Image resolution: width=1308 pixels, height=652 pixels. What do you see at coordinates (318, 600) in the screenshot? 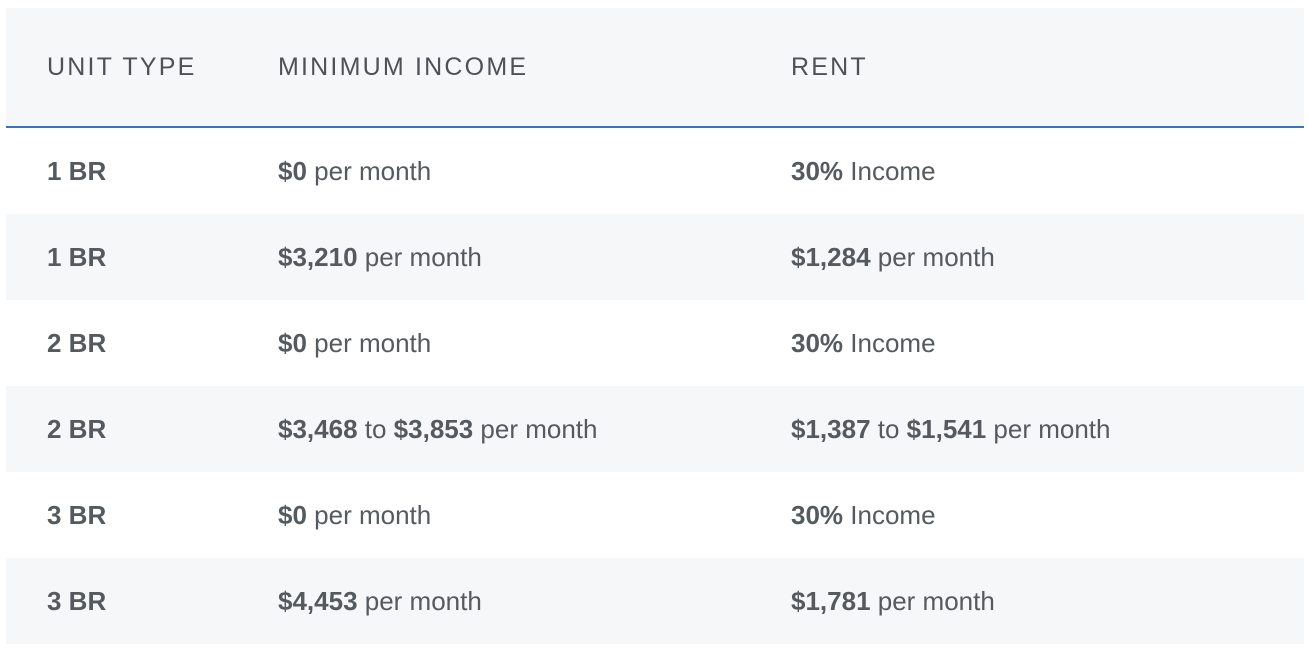
I see `income-amount: $4,453` at bounding box center [318, 600].